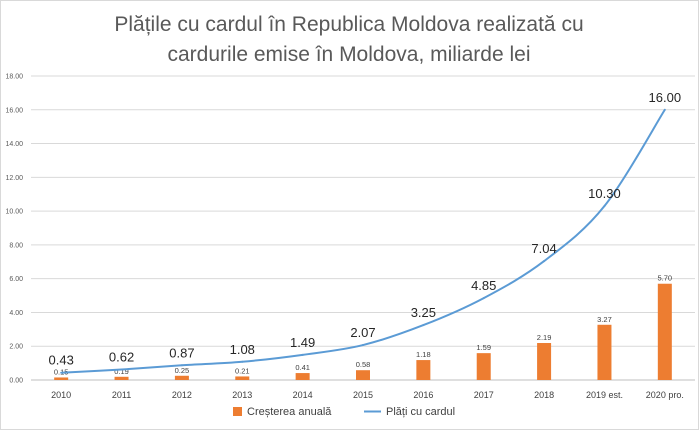 Image resolution: width=699 pixels, height=434 pixels. What do you see at coordinates (16, 245) in the screenshot?
I see `y-tick-label: 8.00` at bounding box center [16, 245].